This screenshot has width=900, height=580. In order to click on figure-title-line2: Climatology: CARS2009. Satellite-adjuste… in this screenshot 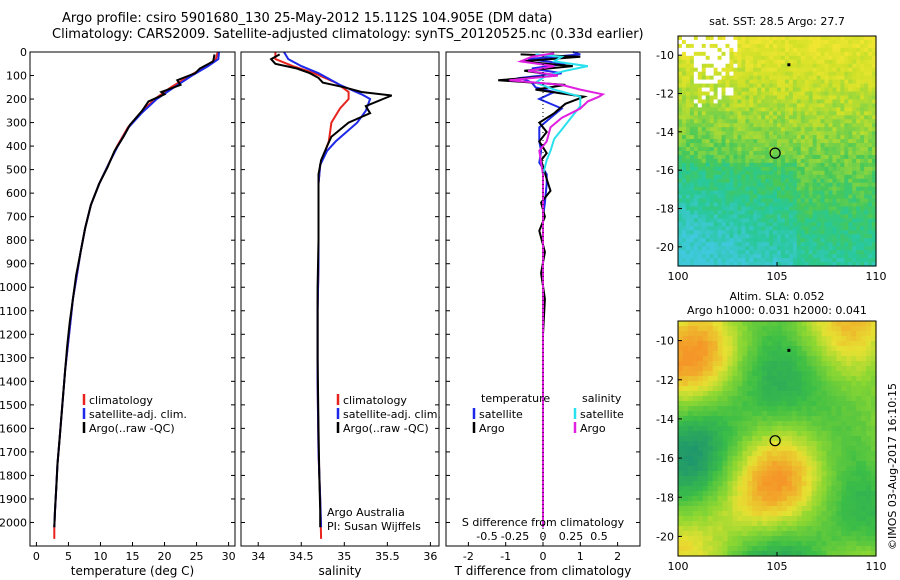, I will do `click(348, 34)`.